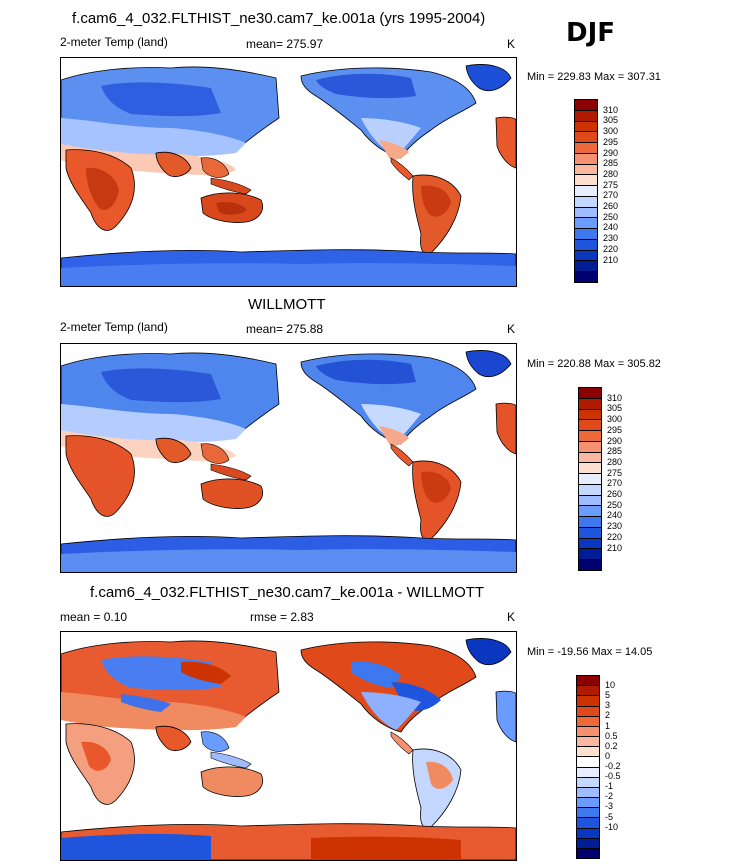  What do you see at coordinates (609, 816) in the screenshot?
I see `colorbar-tick-label: -5` at bounding box center [609, 816].